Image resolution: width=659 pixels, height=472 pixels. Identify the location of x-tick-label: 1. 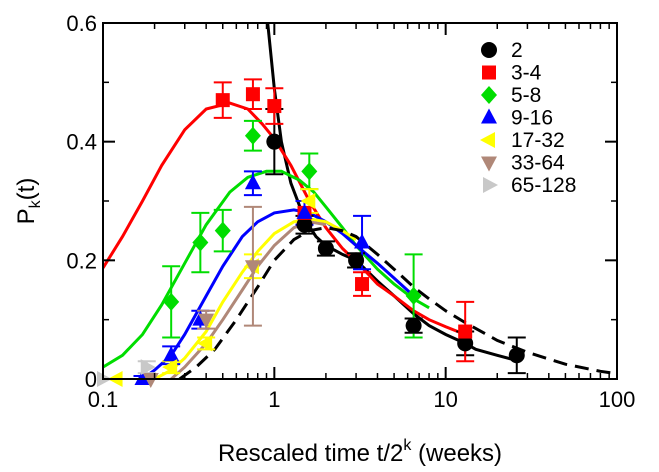
(274, 399).